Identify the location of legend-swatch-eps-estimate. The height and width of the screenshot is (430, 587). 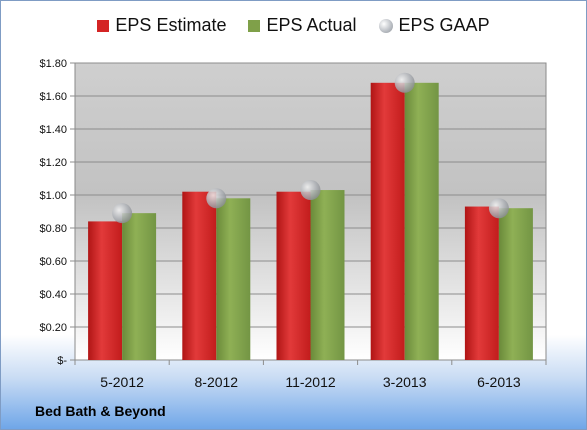
(103, 25).